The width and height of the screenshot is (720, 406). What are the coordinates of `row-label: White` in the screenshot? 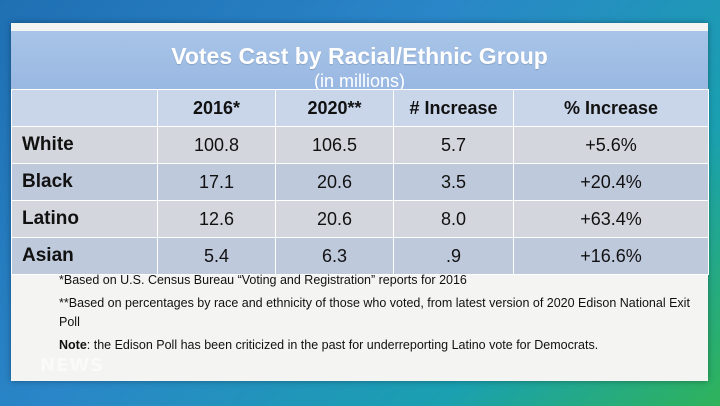 It's located at (84, 145).